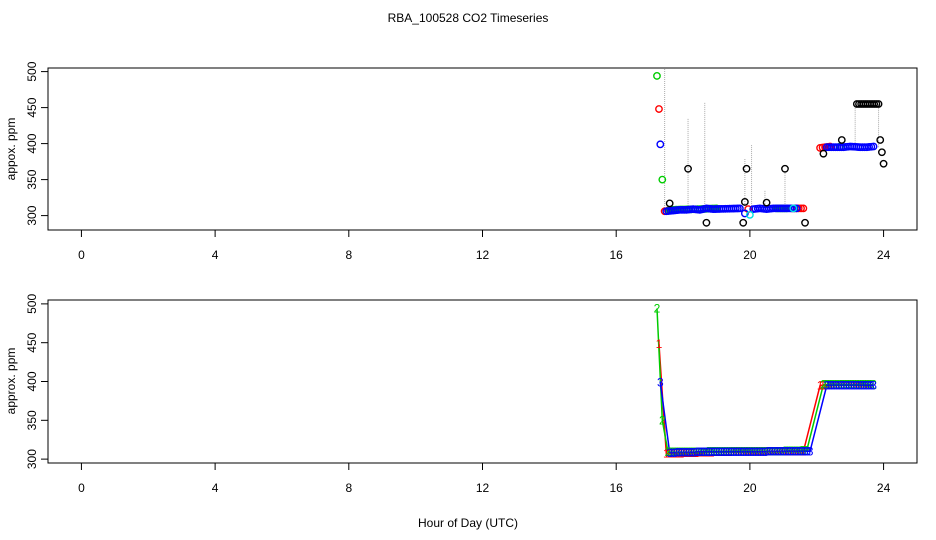  What do you see at coordinates (11, 381) in the screenshot?
I see `bottom-y-axis-label: approx. ppm` at bounding box center [11, 381].